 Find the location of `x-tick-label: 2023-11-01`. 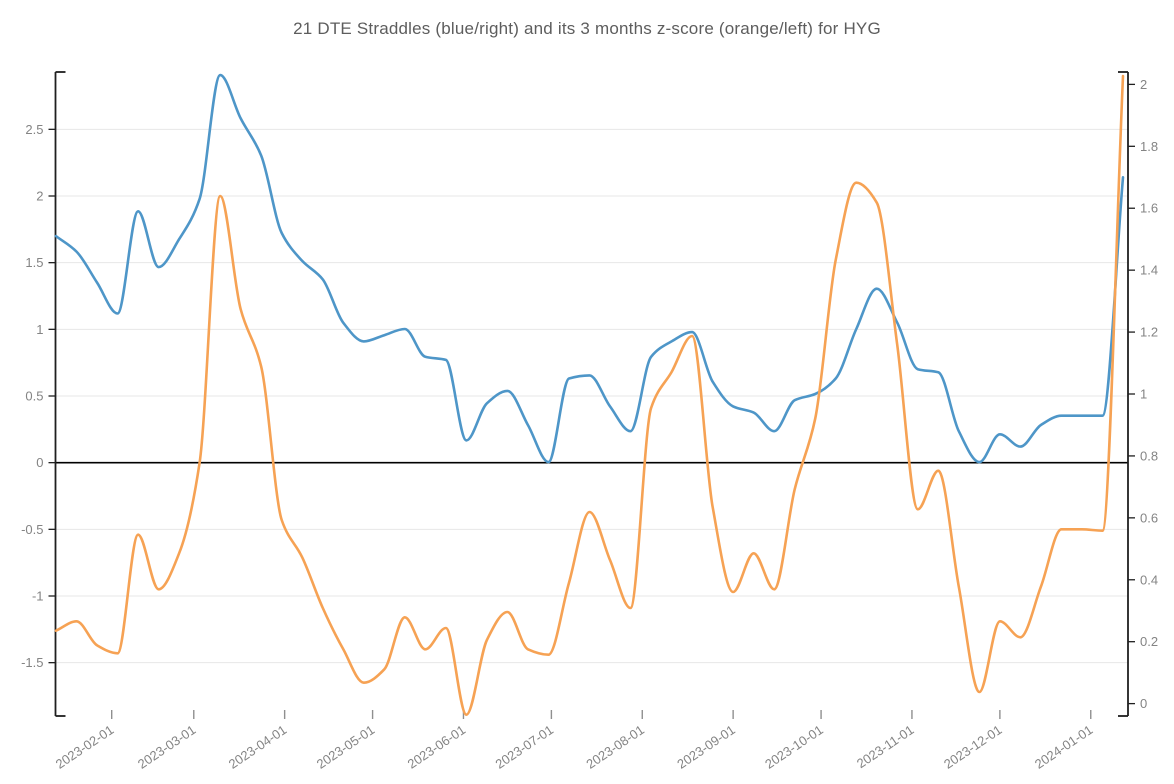

x-tick-label: 2023-11-01 is located at coordinates (885, 746).